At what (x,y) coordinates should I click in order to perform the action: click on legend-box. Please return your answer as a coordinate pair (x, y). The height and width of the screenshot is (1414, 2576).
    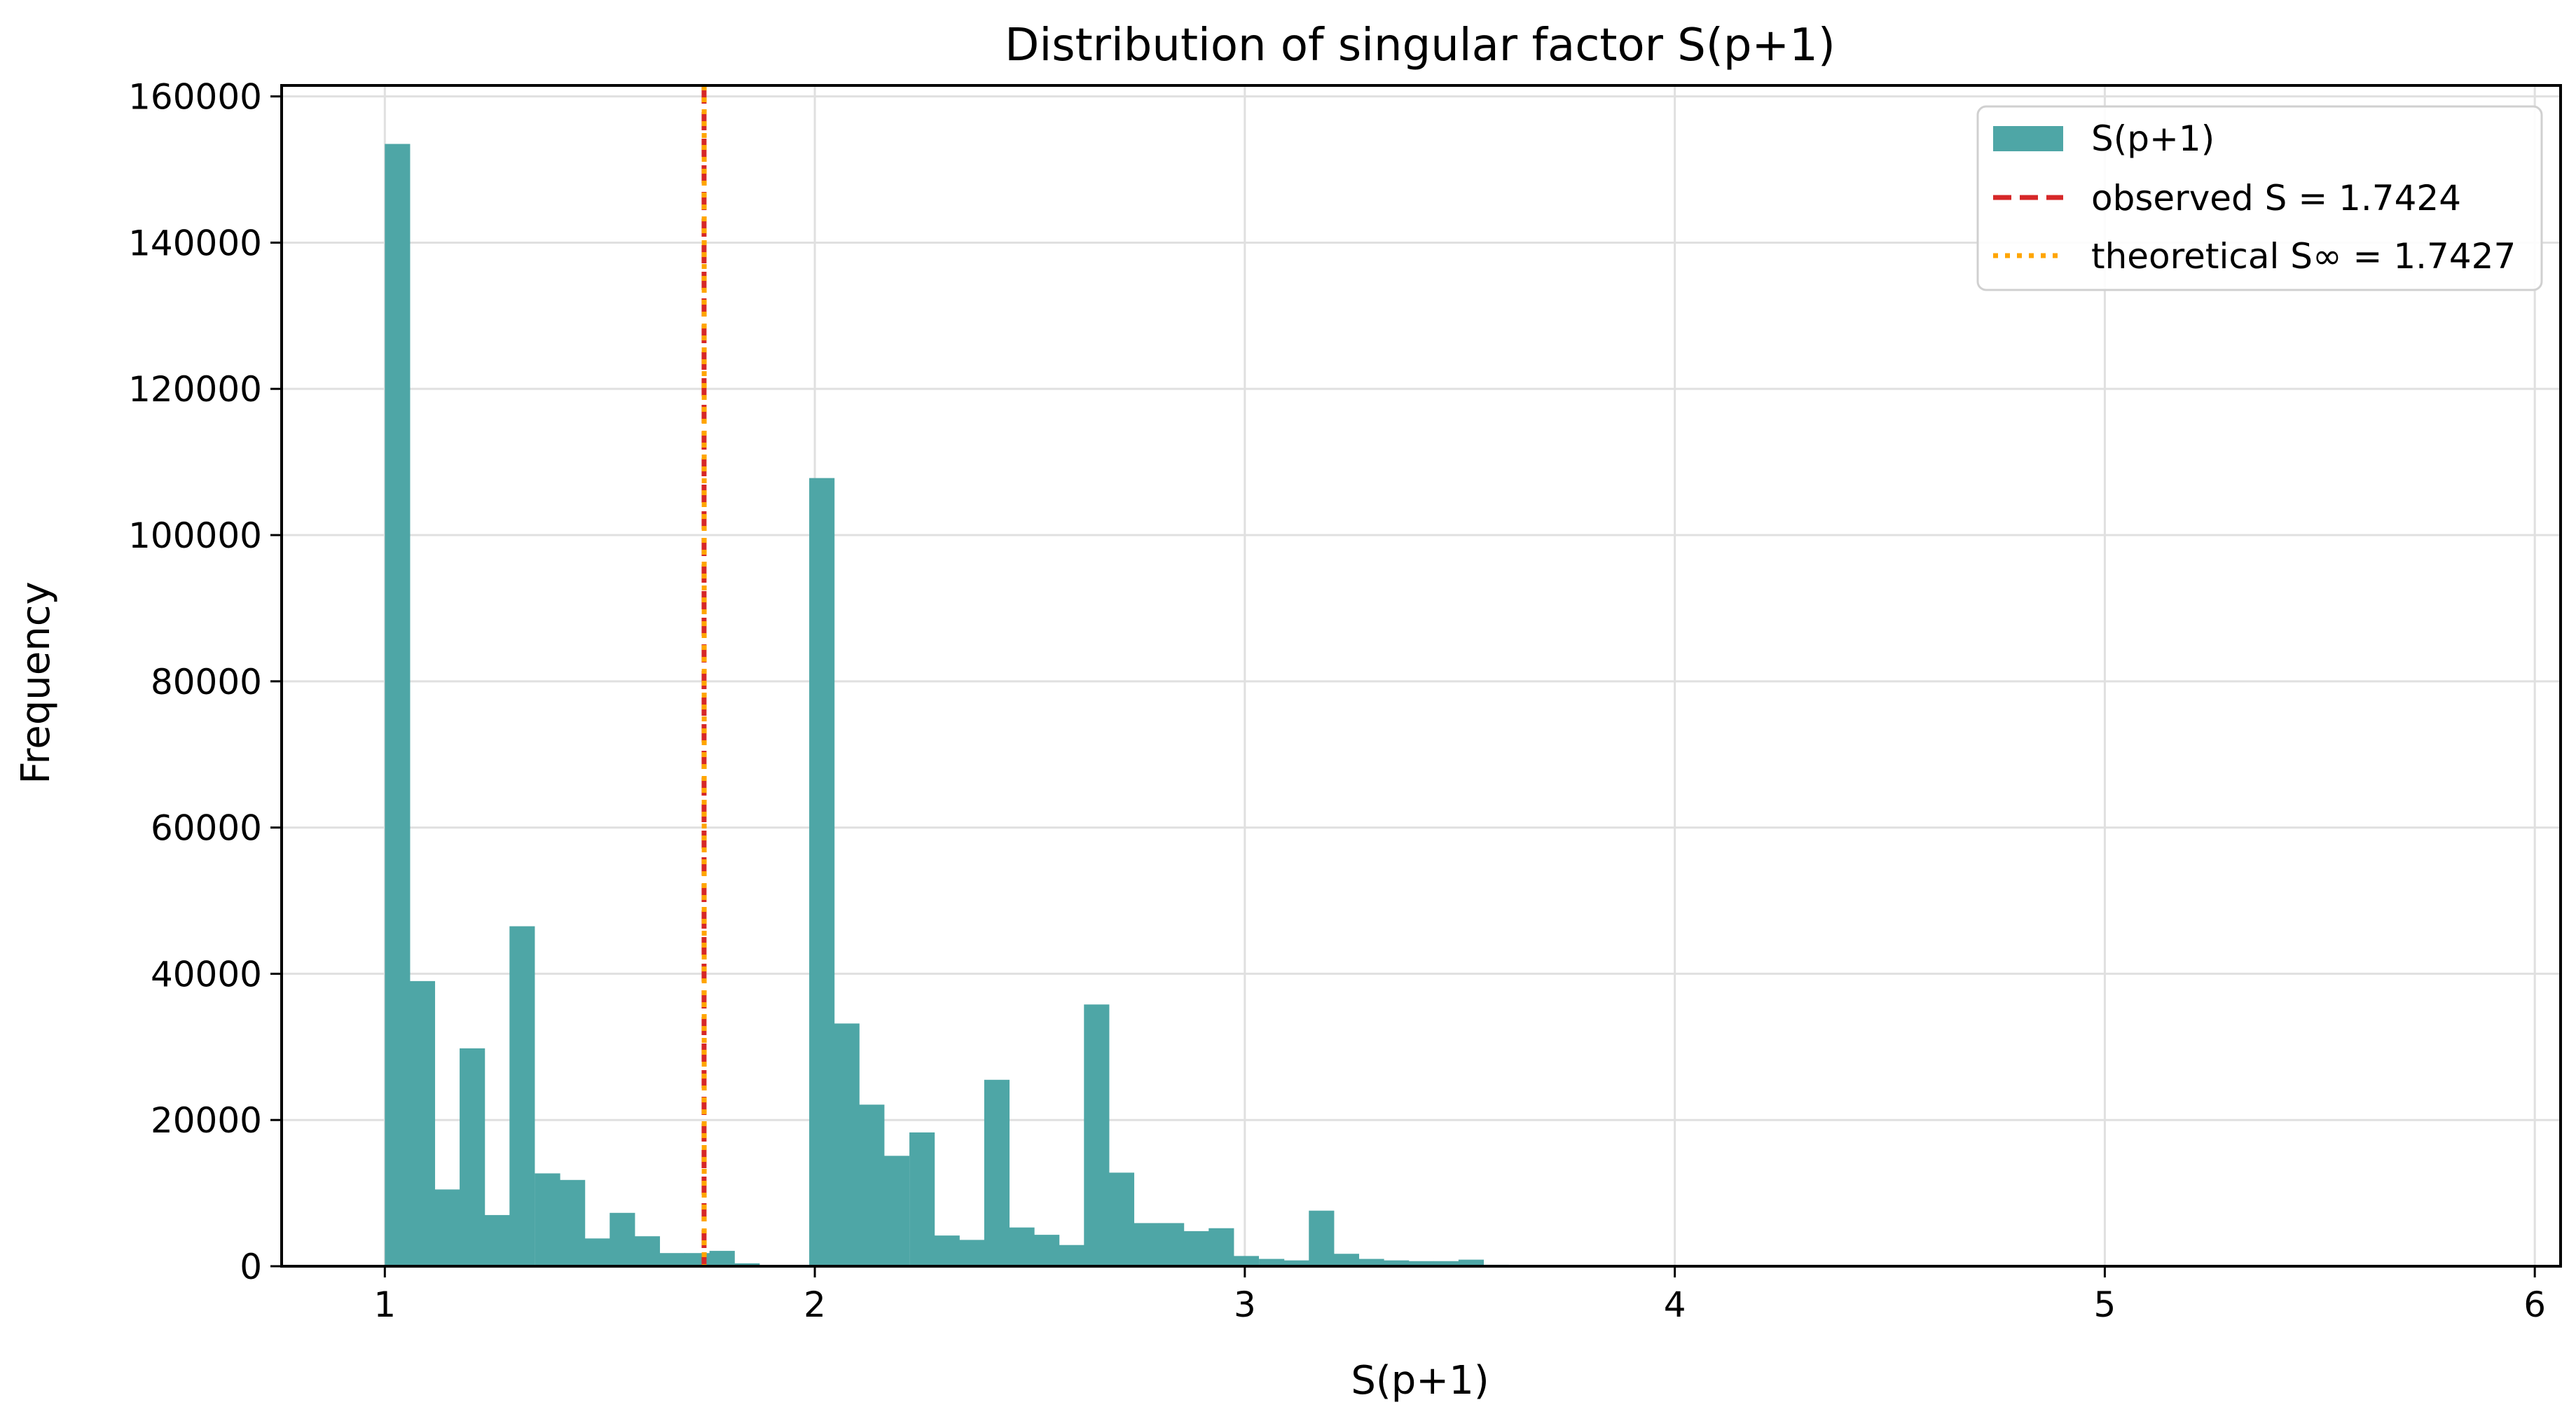
    Looking at the image, I should click on (2259, 198).